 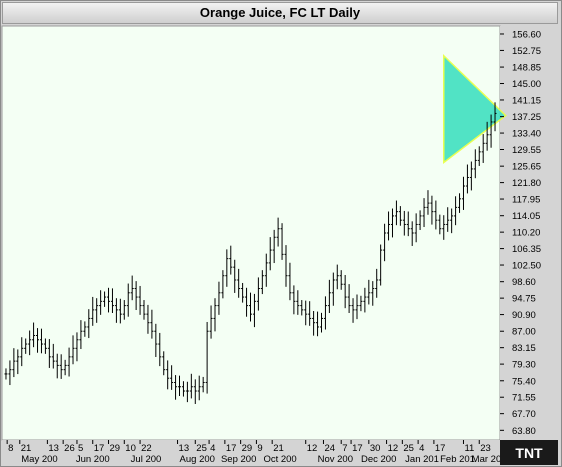 What do you see at coordinates (130, 448) in the screenshot?
I see `x-day-label: 10` at bounding box center [130, 448].